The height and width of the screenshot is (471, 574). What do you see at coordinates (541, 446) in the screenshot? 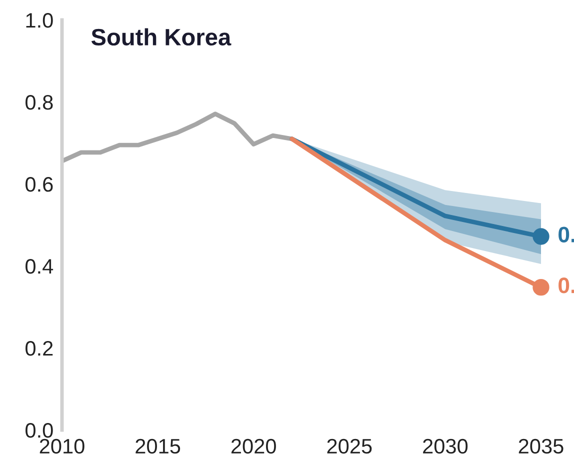
I see `x-tick-label: 2035` at bounding box center [541, 446].